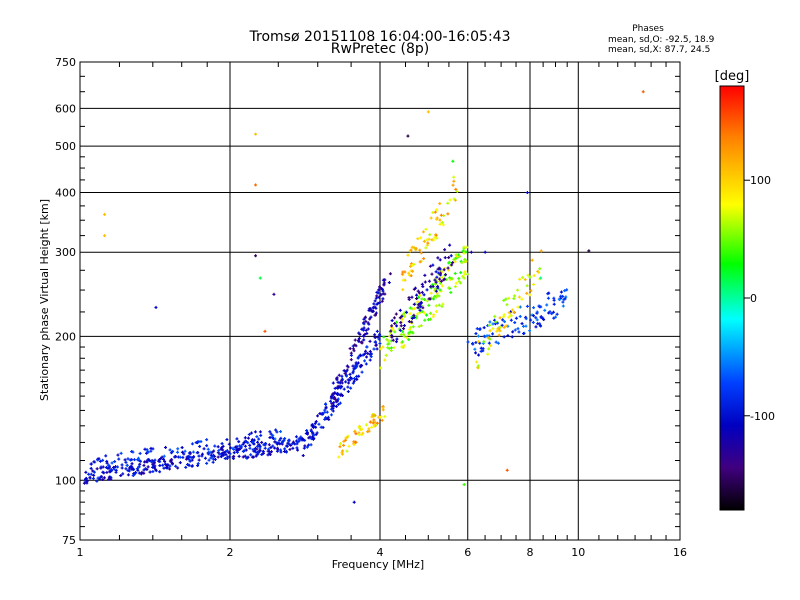 The width and height of the screenshot is (800, 600). I want to click on x-tick-label: 6, so click(467, 552).